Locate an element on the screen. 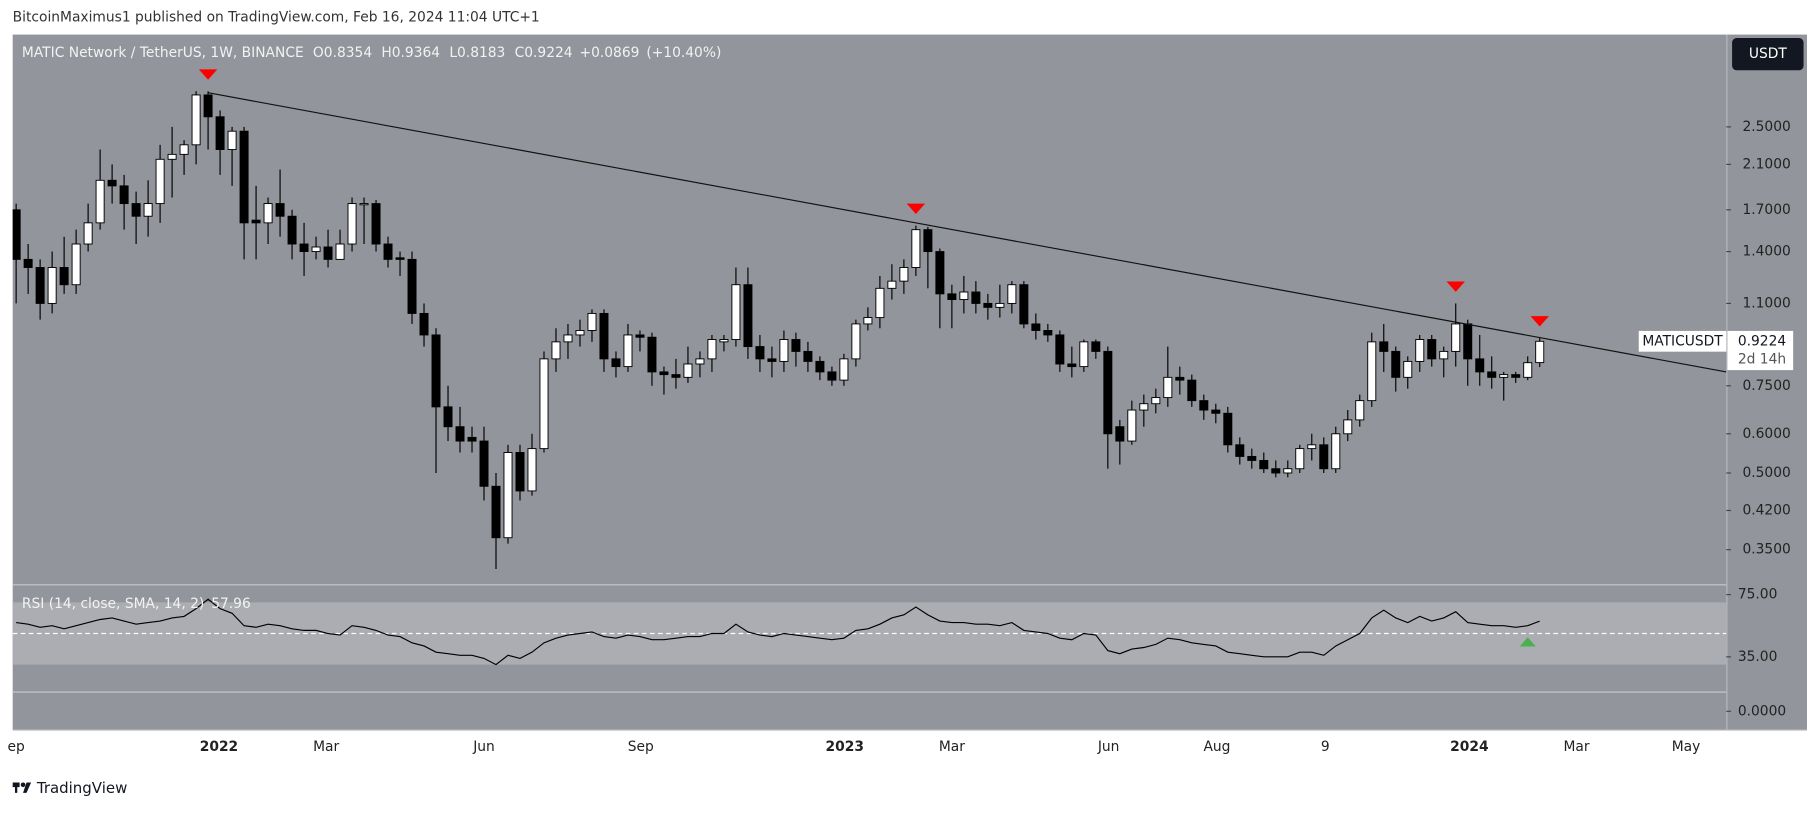  y-tick-label: 0.7500 is located at coordinates (1766, 386).